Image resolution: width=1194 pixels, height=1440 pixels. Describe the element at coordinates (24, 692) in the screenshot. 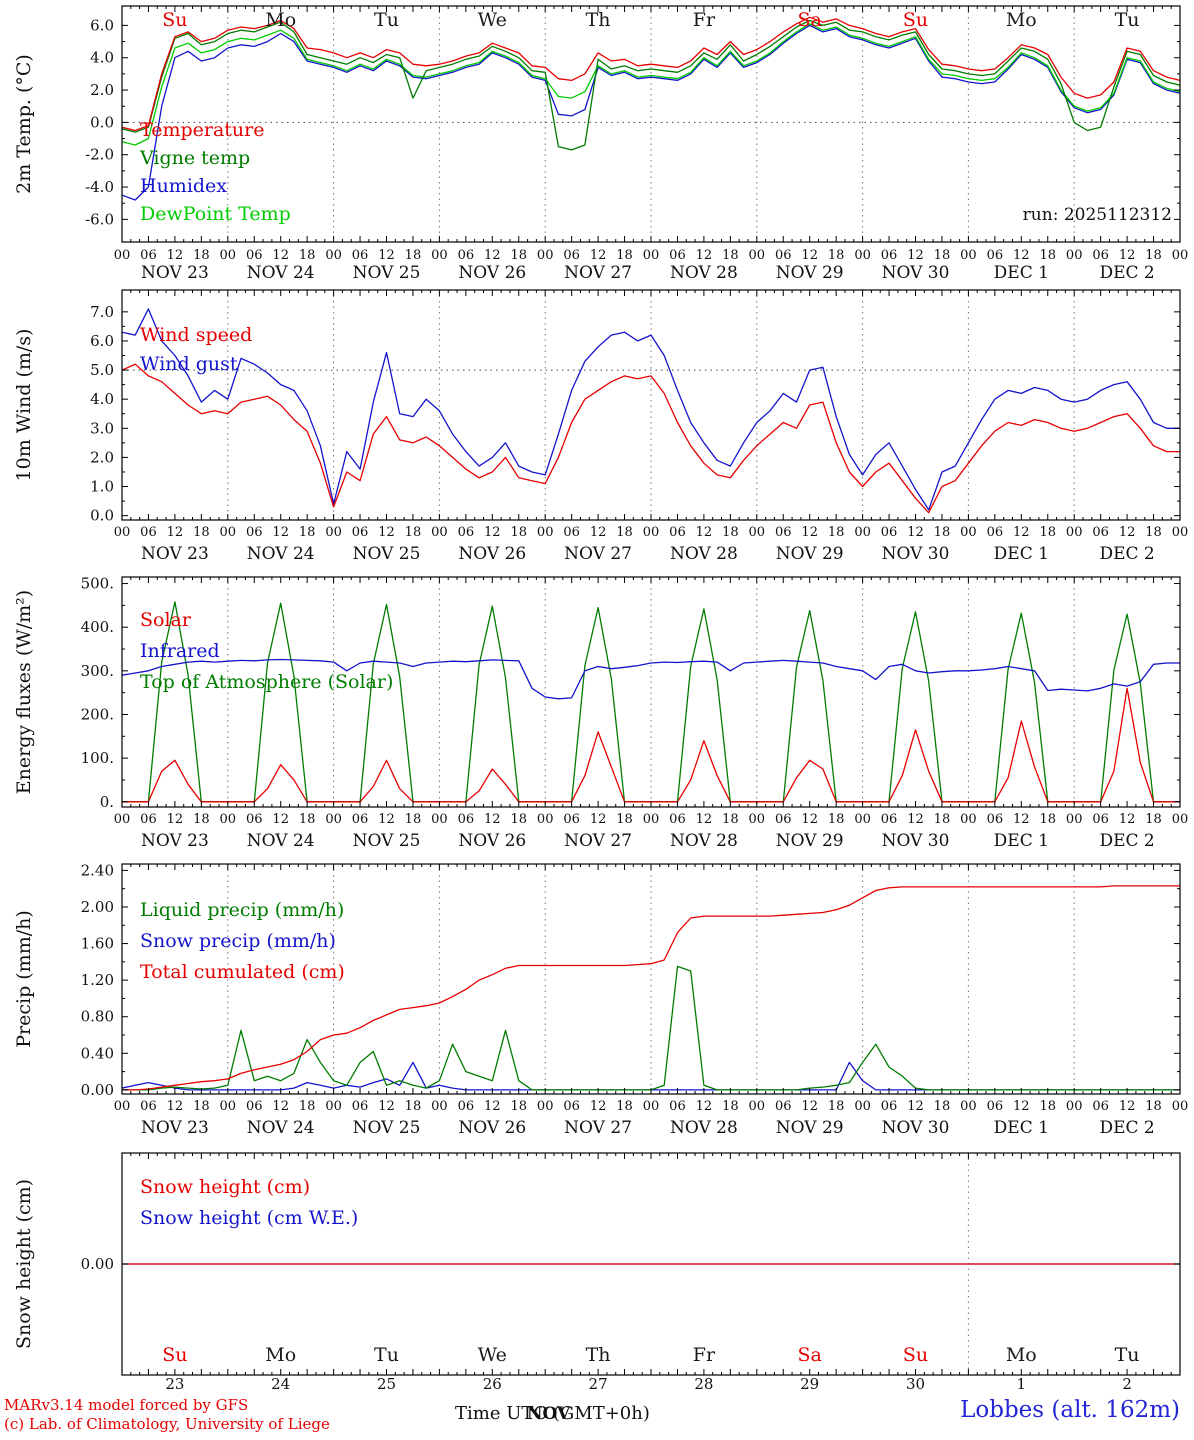

I see `y-axis-title: Energy fluxes (W/m²)` at that location.